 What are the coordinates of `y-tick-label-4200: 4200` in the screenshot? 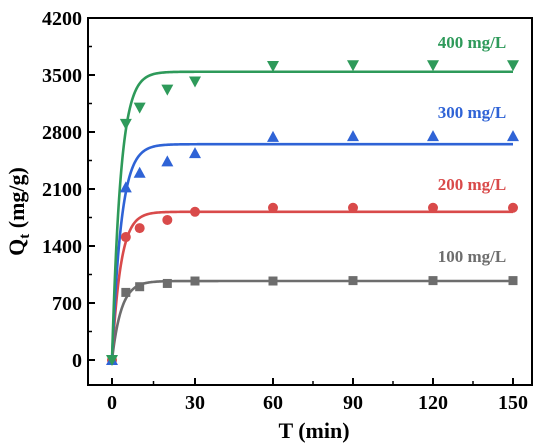 It's located at (62, 19).